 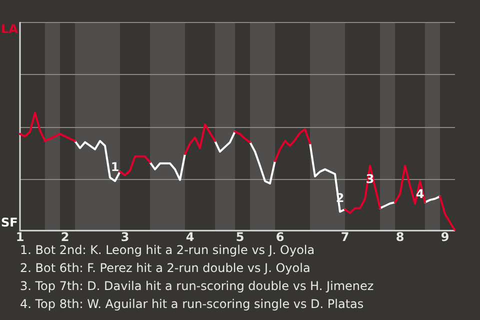 I want to click on text: SF, so click(x=9, y=223).